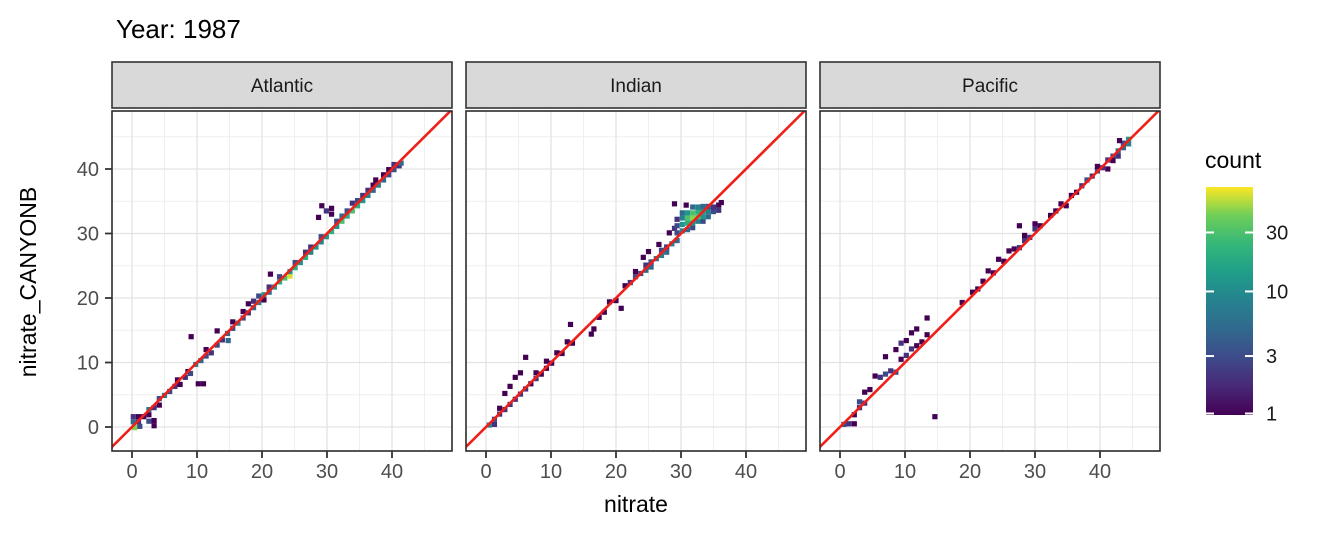 This screenshot has height=537, width=1344. I want to click on y-axis-title: nitrate_CANYONB, so click(28, 282).